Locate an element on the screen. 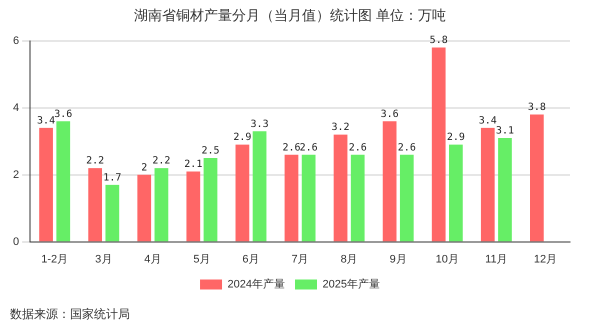  y-tick-label: 2 is located at coordinates (16, 174).